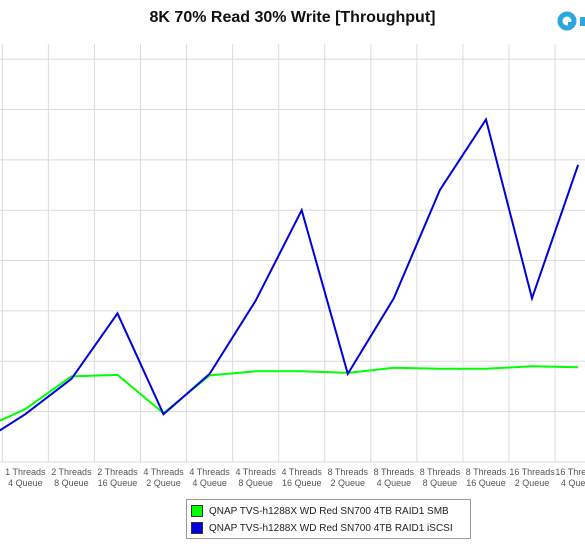 The height and width of the screenshot is (549, 585). I want to click on legend-swatch-iscsi, so click(197, 528).